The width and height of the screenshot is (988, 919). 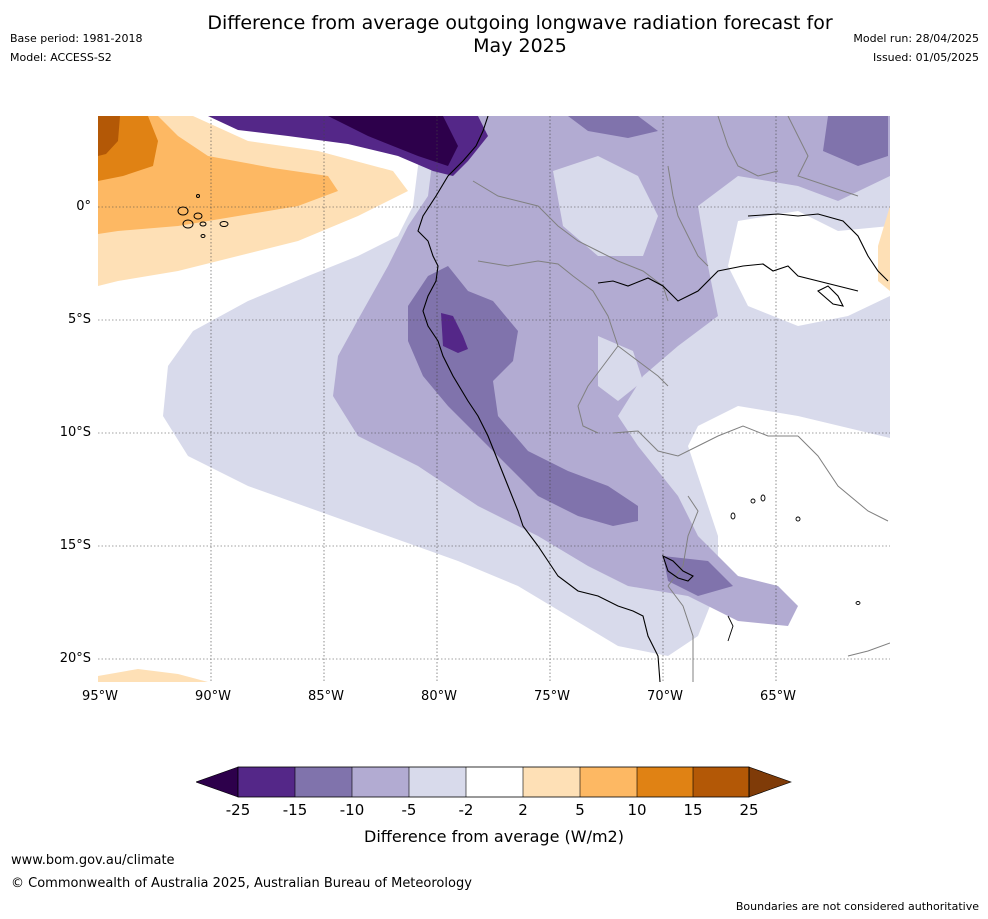 What do you see at coordinates (393, 141) in the screenshot?
I see `contour-deep-purple-north` at bounding box center [393, 141].